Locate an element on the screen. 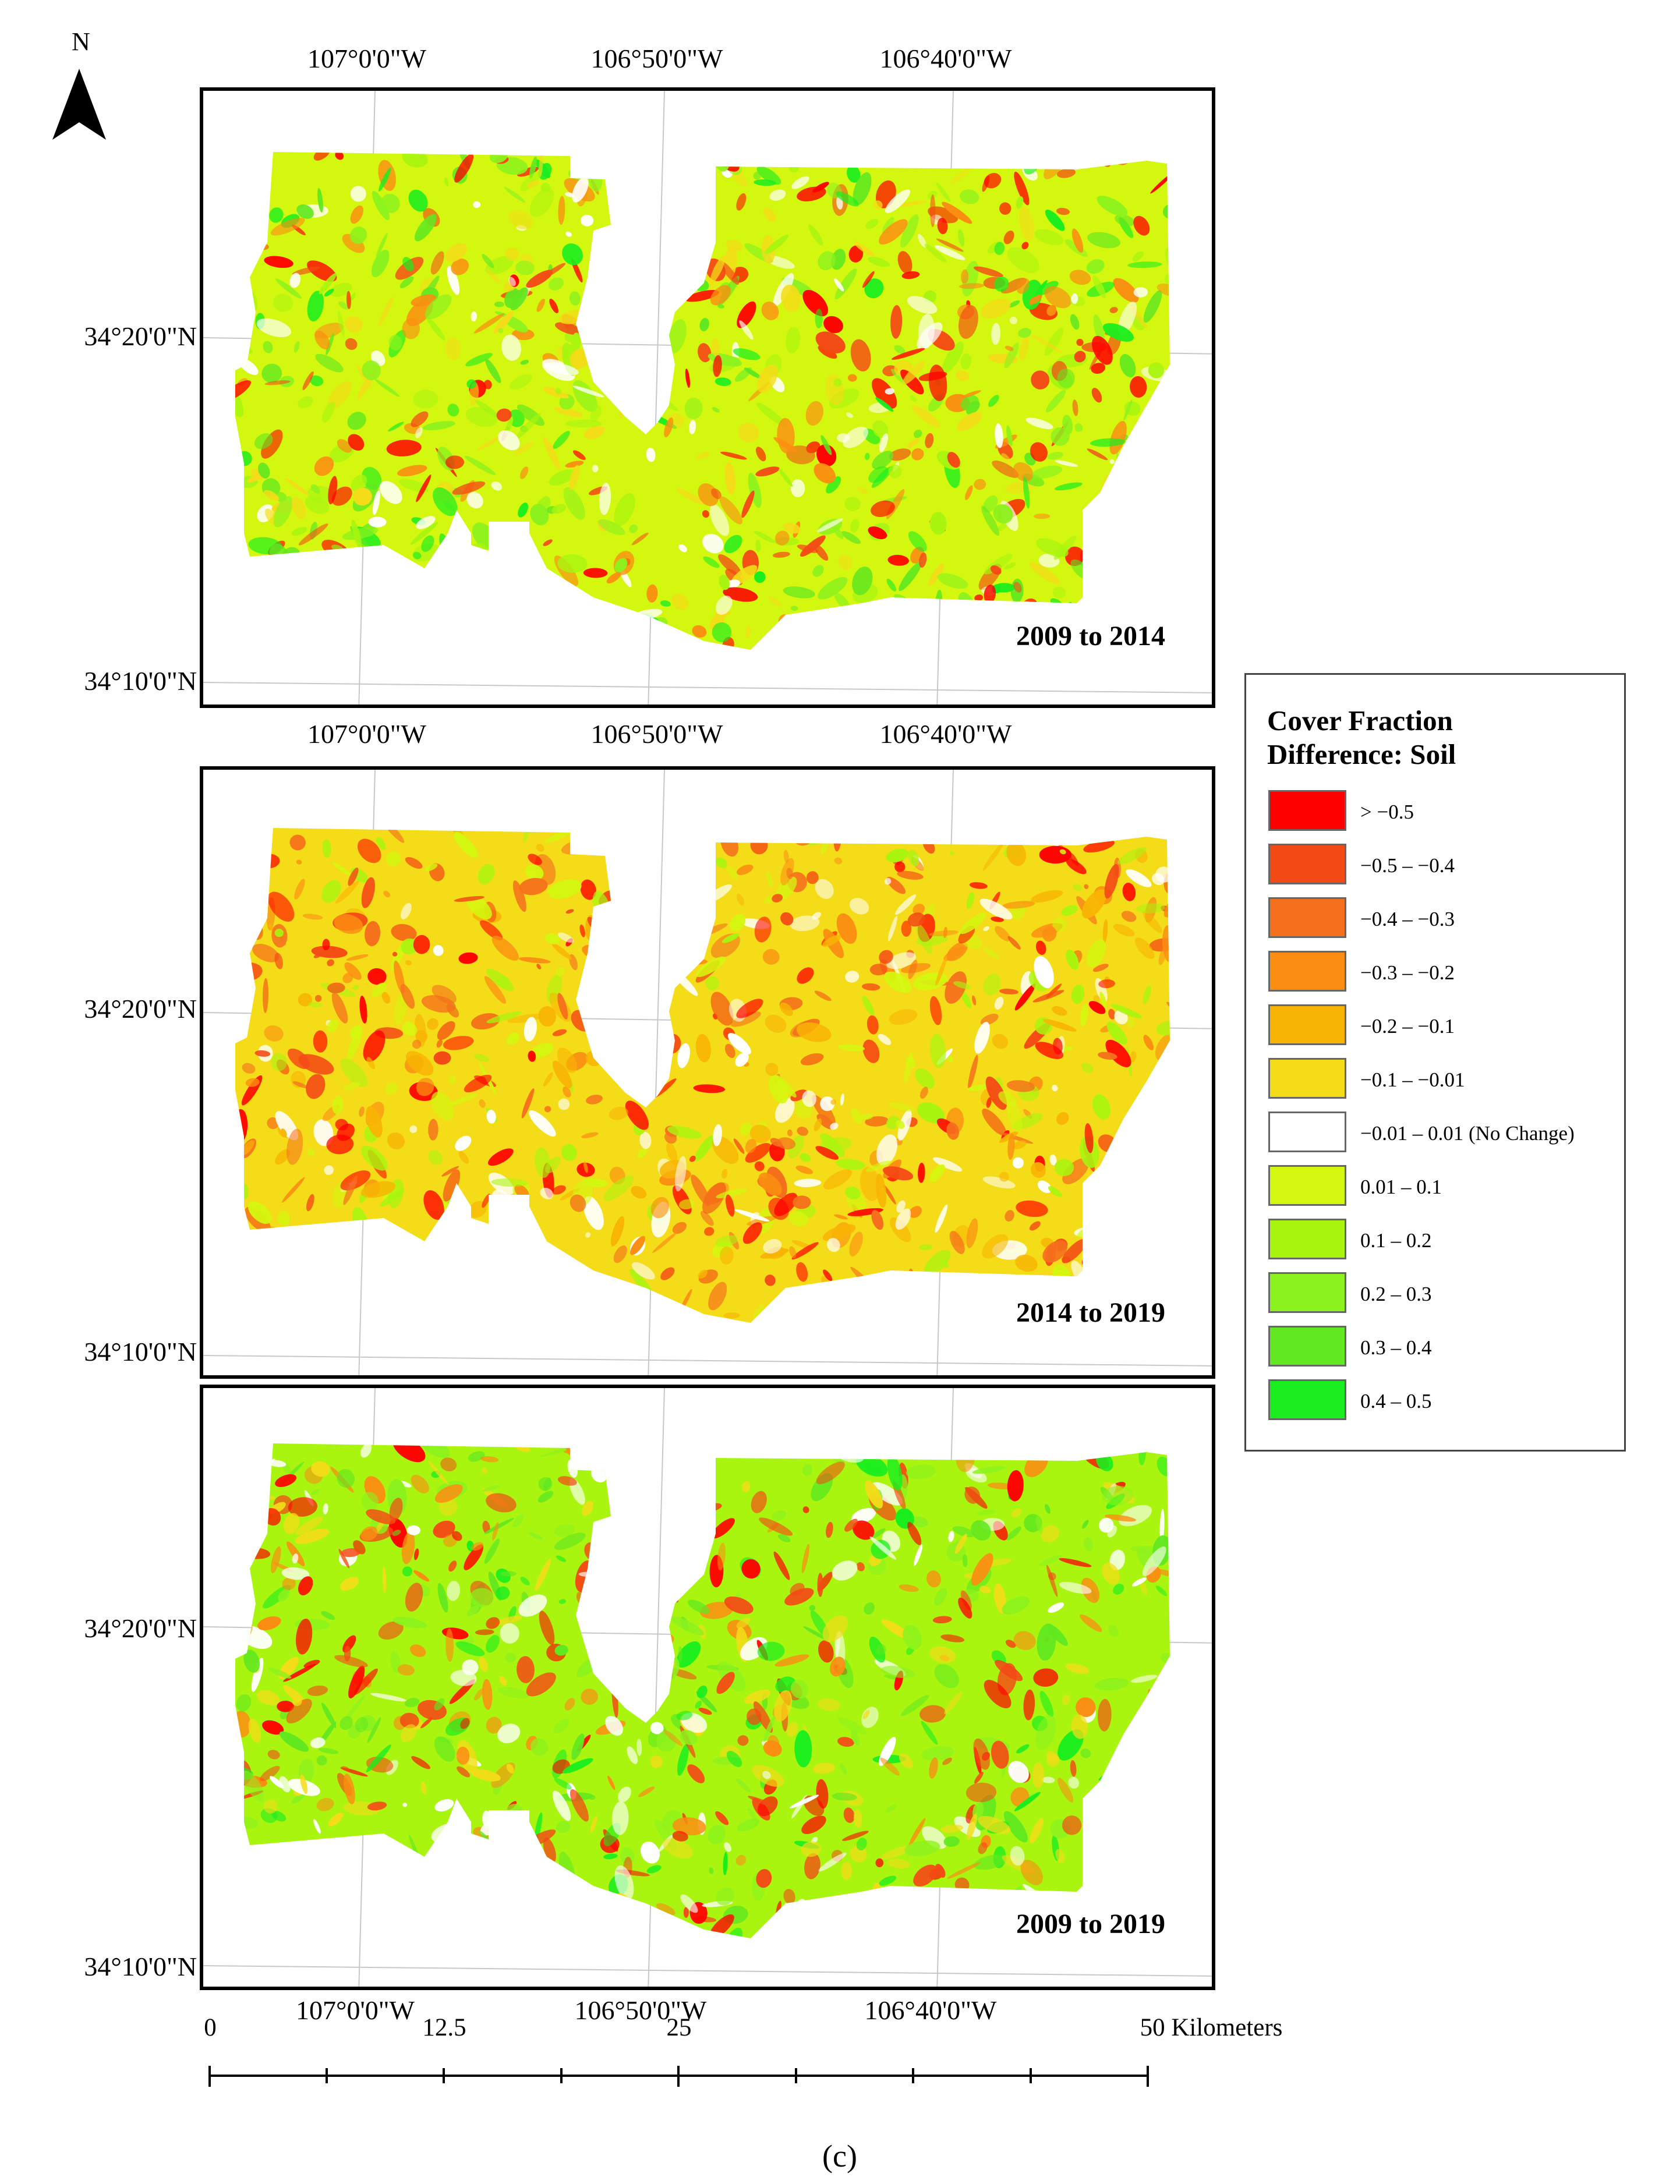 The height and width of the screenshot is (2184, 1680). legend-title-line1: Cover Fraction is located at coordinates (1360, 721).